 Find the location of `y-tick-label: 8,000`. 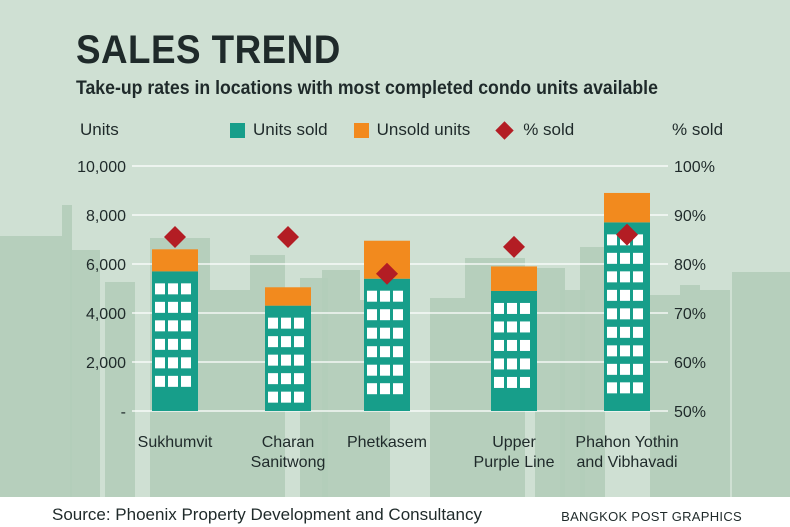

y-tick-label: 8,000 is located at coordinates (106, 216).